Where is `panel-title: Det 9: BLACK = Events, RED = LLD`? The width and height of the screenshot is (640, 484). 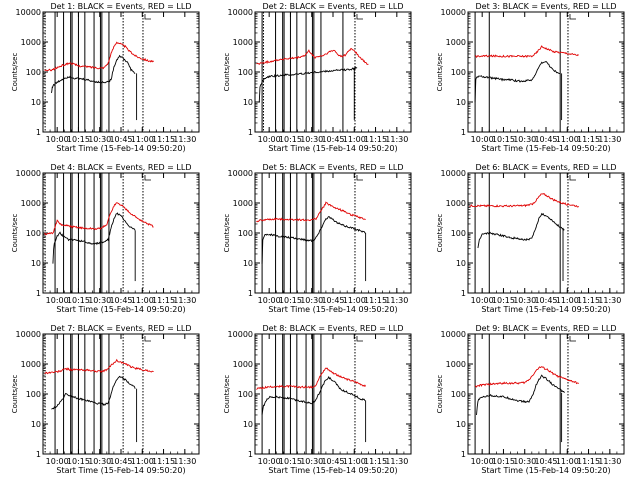 panel-title: Det 9: BLACK = Events, RED = LLD is located at coordinates (546, 328).